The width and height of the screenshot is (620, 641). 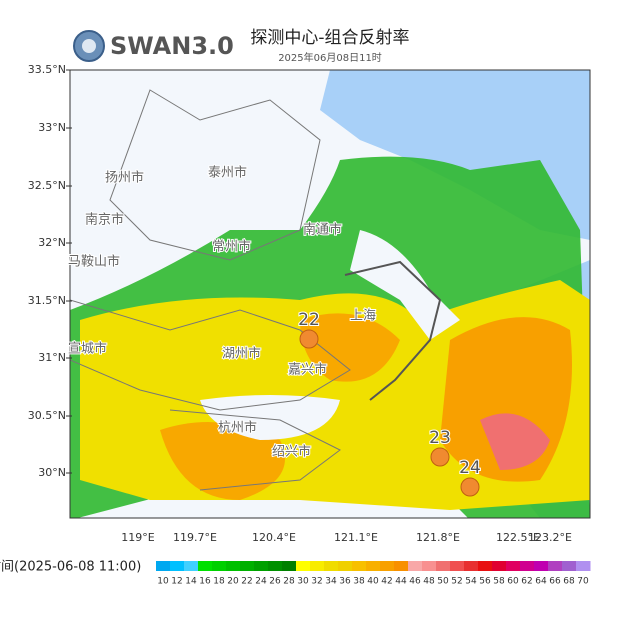 I want to click on legend-label: 54, so click(x=471, y=582).